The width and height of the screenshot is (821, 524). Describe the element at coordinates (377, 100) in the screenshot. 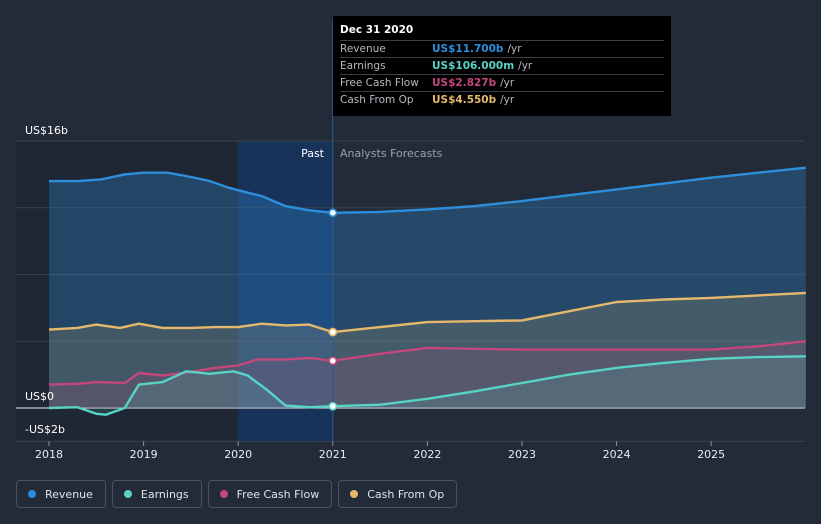

I see `tooltip-row-name: Cash From Op` at that location.